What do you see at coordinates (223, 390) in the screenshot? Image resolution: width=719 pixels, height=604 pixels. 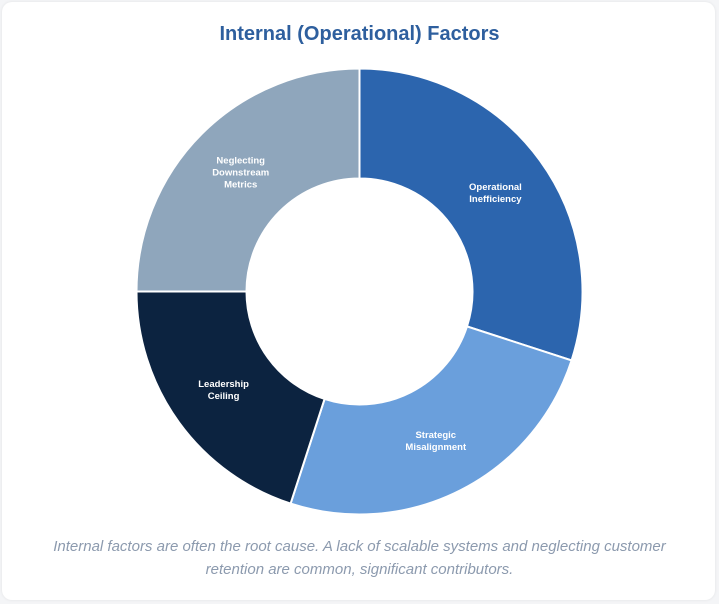 I see `slice-label: Leadership Ceiling` at bounding box center [223, 390].